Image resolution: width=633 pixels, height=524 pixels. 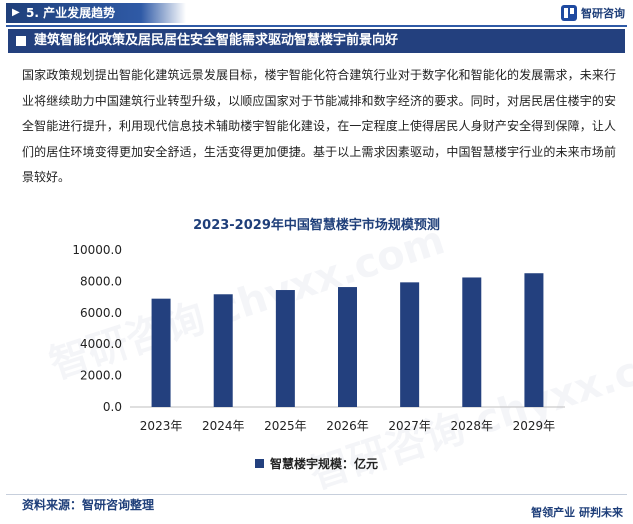 What do you see at coordinates (472, 426) in the screenshot?
I see `x-tick-label: 2028年` at bounding box center [472, 426].